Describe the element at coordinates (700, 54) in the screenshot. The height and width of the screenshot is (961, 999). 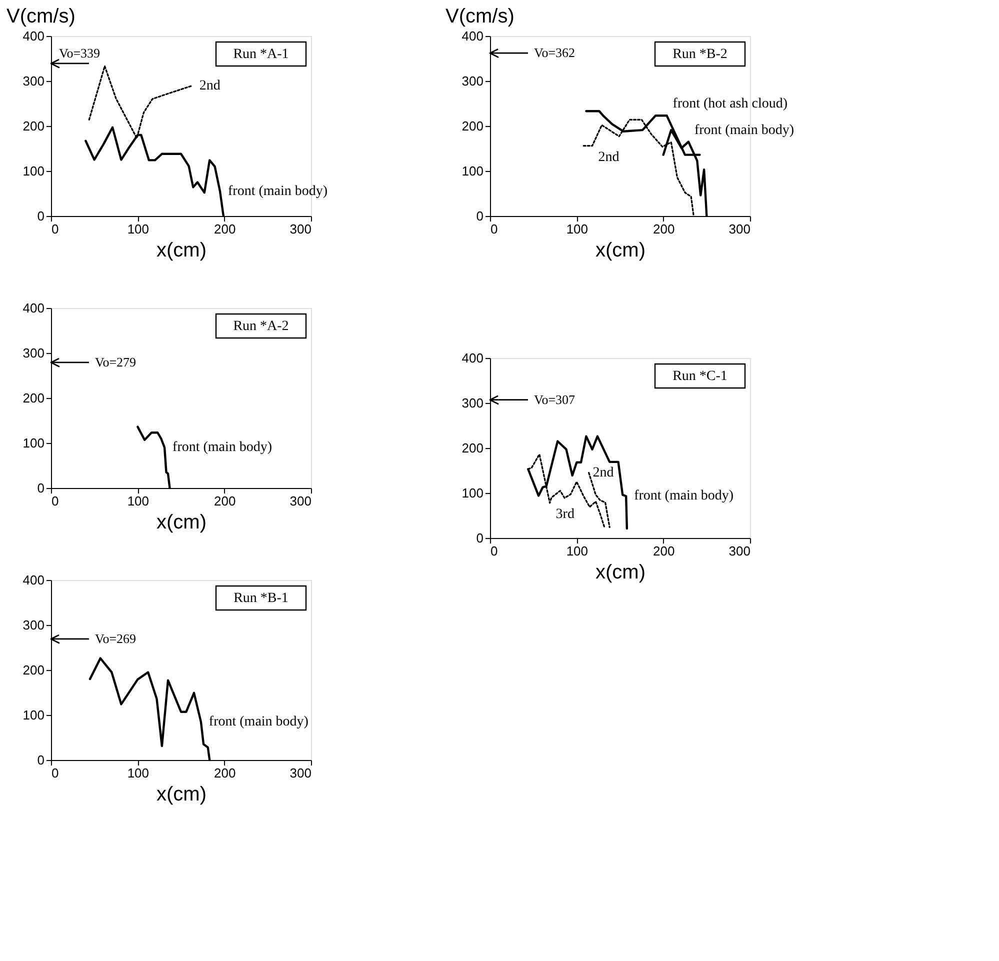
I see `annotation: Run *B-2` at that location.